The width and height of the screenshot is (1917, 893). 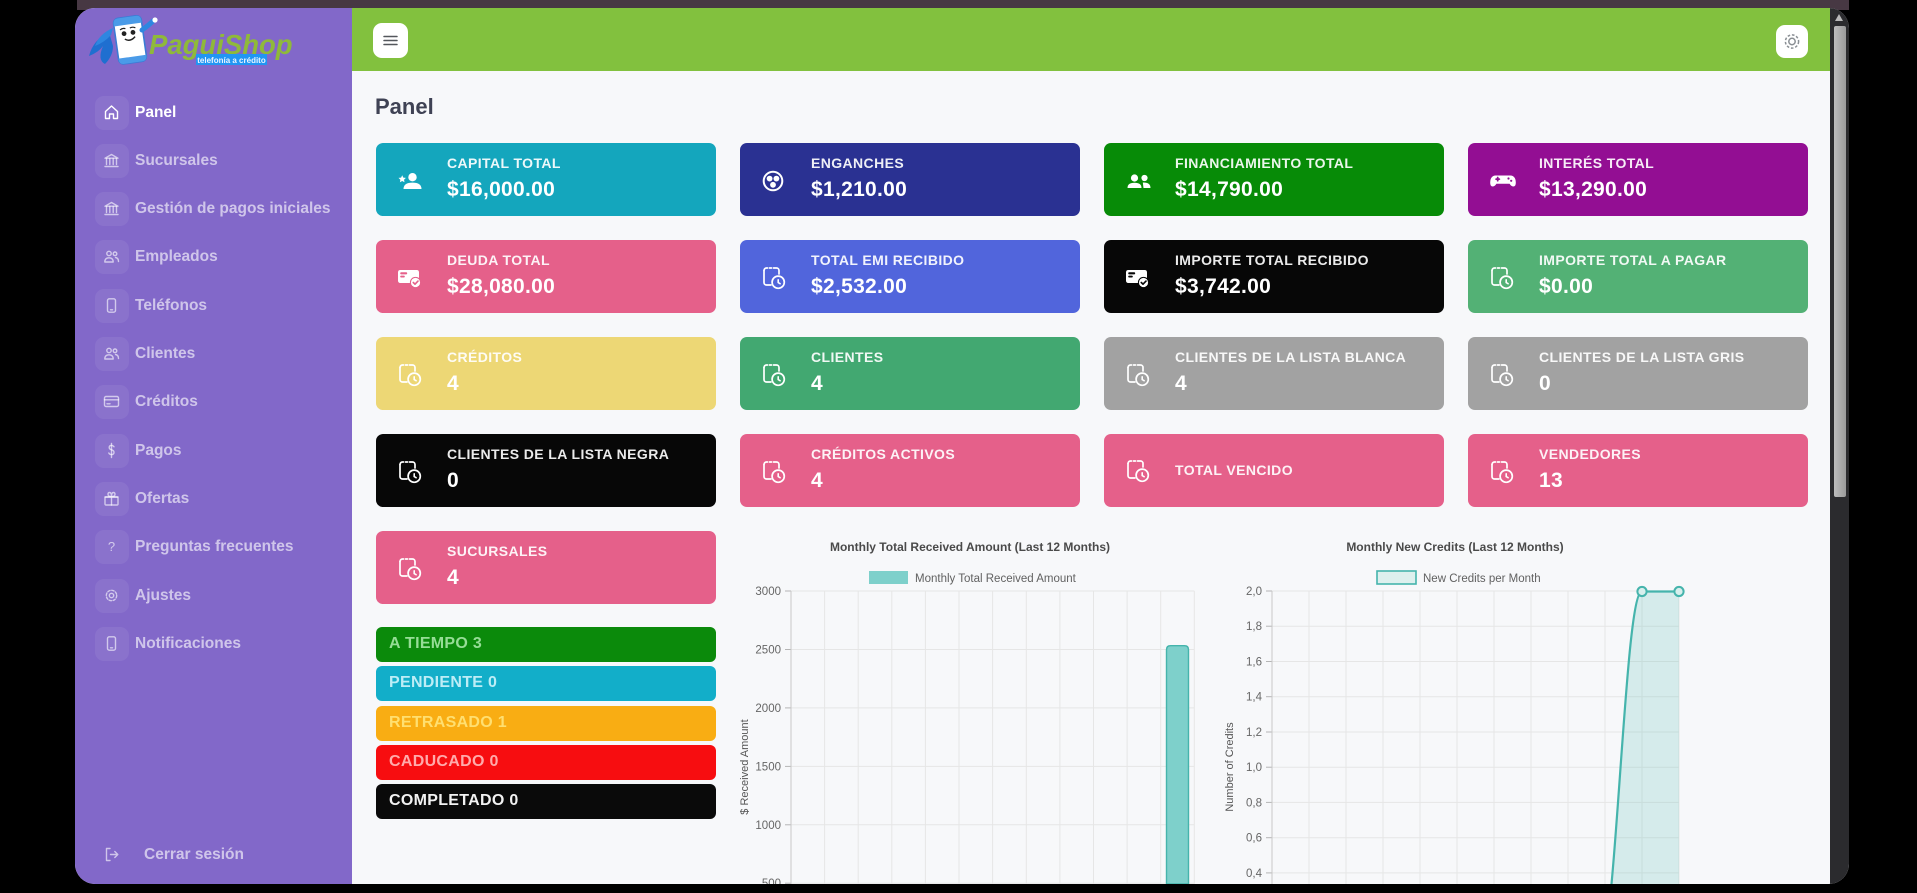 What do you see at coordinates (1254, 592) in the screenshot?
I see `svg-text: 2,0` at bounding box center [1254, 592].